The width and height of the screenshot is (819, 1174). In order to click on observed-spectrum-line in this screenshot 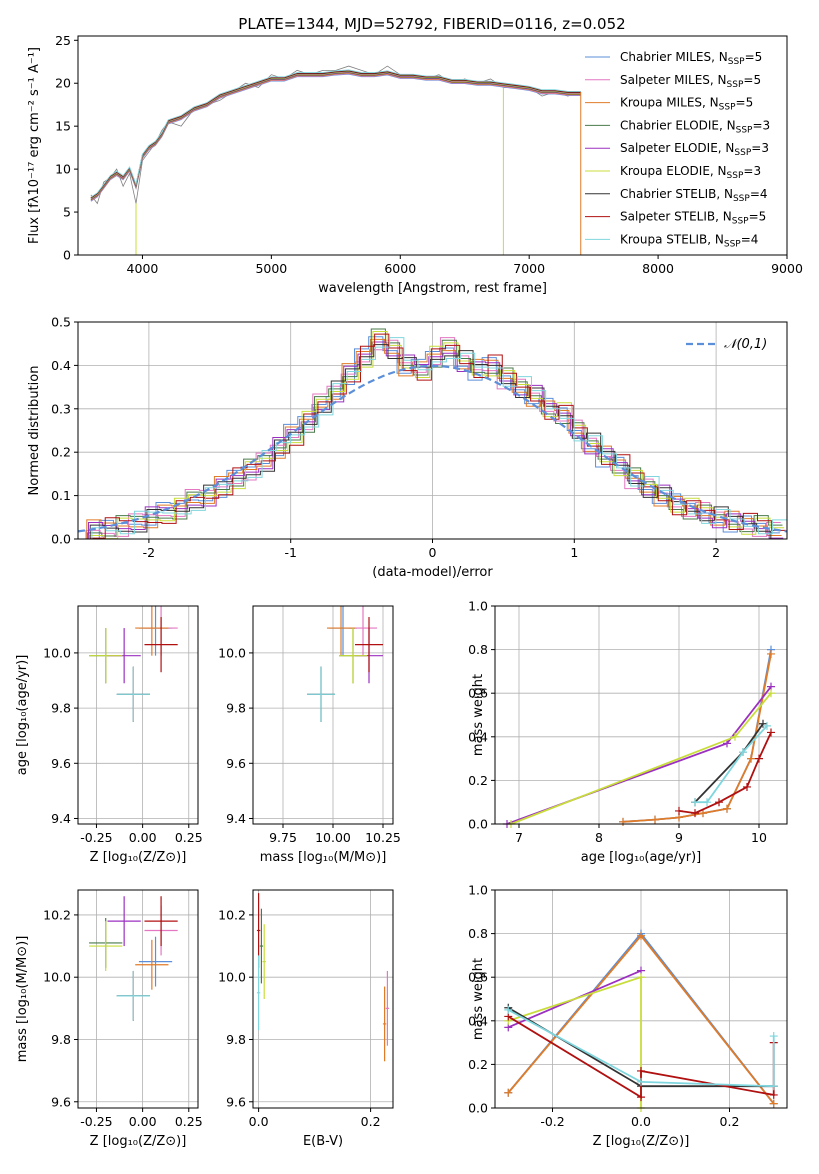, I will do `click(335, 135)`.